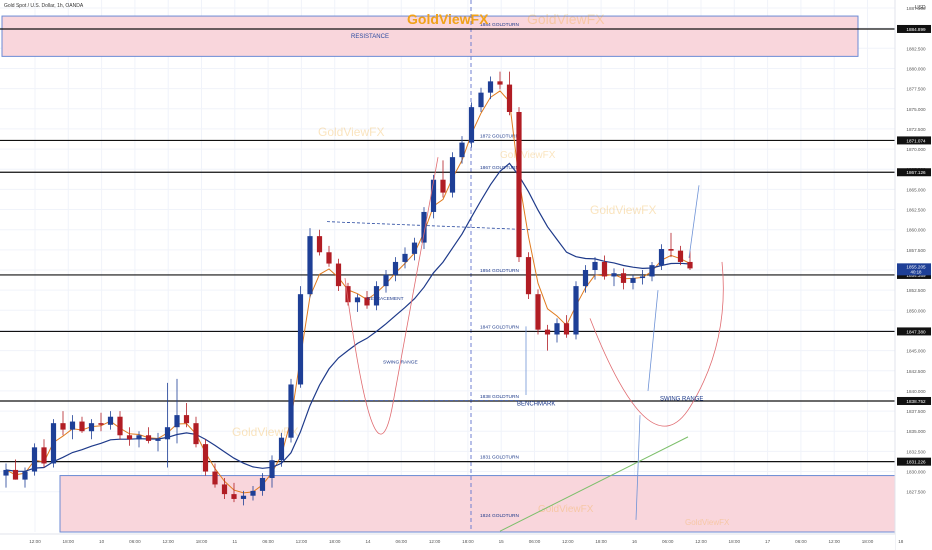  Describe the element at coordinates (916, 462) in the screenshot. I see `price-tag-label: 1831.226` at that location.